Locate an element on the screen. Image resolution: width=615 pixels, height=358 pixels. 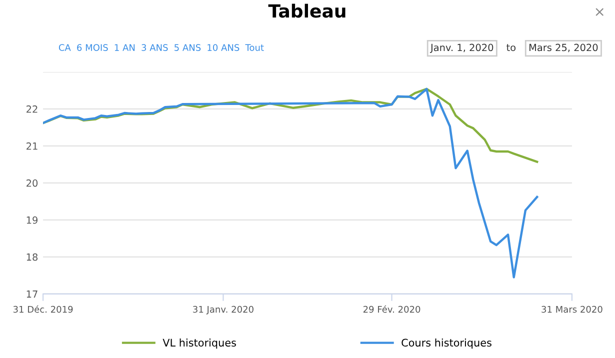
x-tick-label: 31 Déc. 2019 is located at coordinates (43, 309).